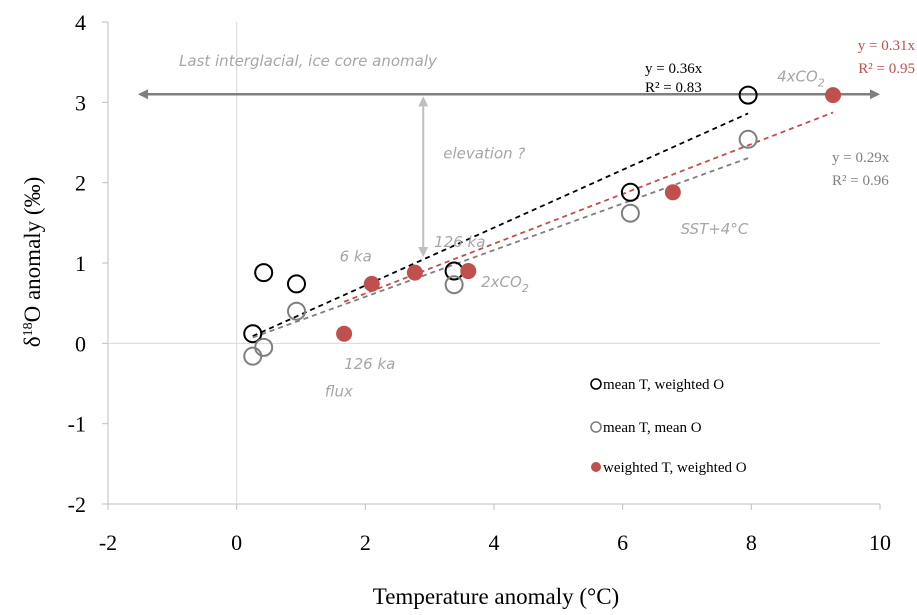 The height and width of the screenshot is (615, 917). I want to click on y-tick-label: -2, so click(77, 504).